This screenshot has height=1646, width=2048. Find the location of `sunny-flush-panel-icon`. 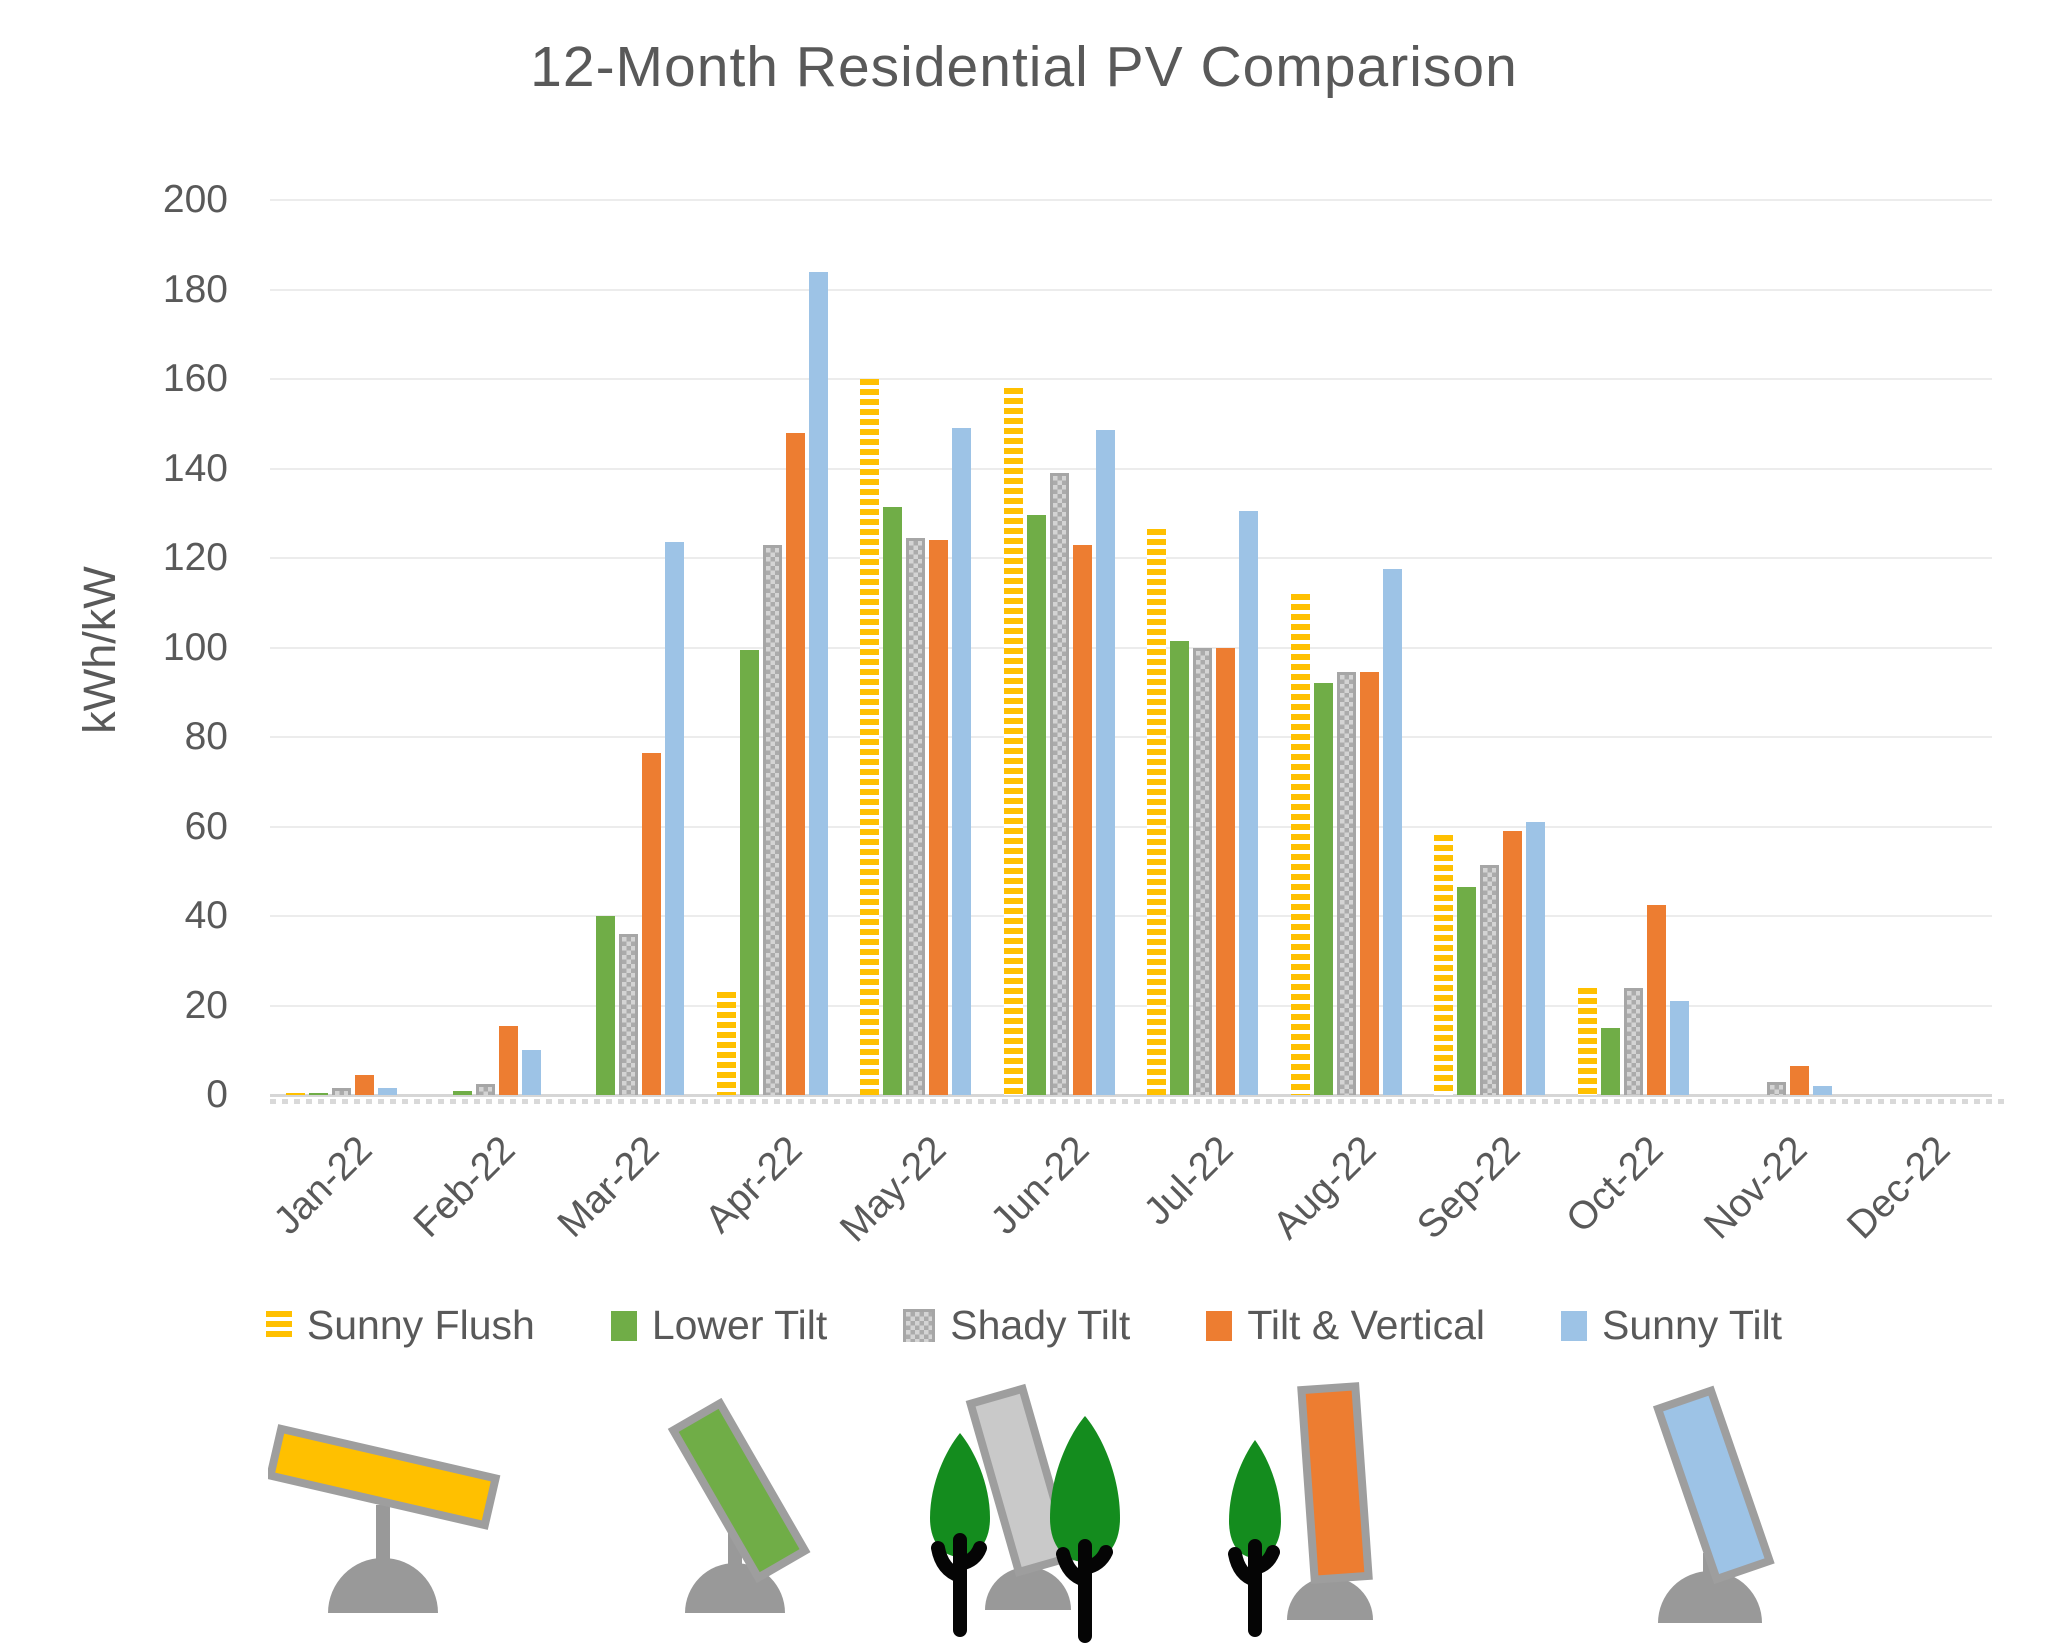

sunny-flush-panel-icon is located at coordinates (384, 1518).